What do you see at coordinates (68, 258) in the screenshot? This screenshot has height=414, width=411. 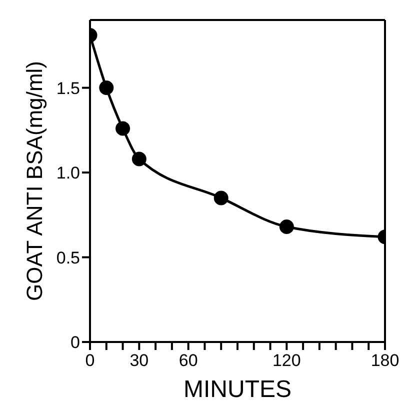 I see `y-tick-label: 0.5` at bounding box center [68, 258].